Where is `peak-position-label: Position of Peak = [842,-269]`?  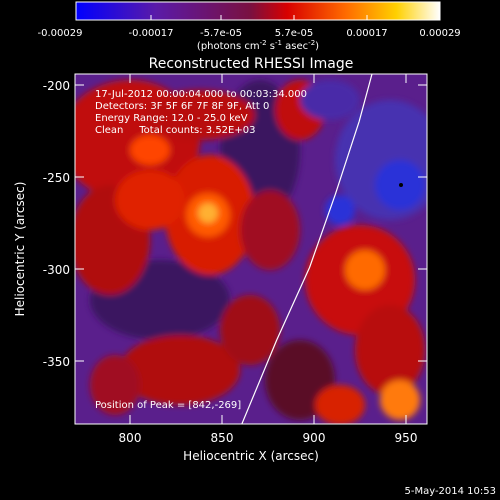
peak-position-label: Position of Peak = [842,-269] is located at coordinates (168, 405).